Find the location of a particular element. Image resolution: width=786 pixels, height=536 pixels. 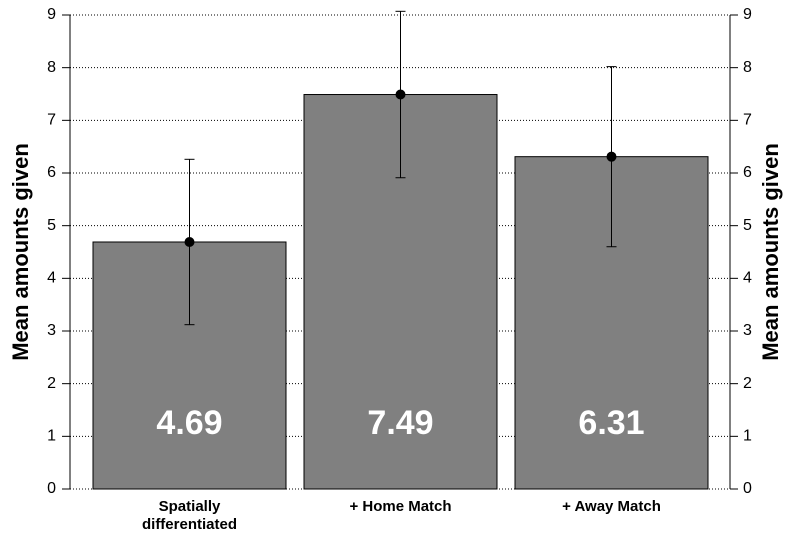

y2-tick-label: 1 is located at coordinates (747, 436).